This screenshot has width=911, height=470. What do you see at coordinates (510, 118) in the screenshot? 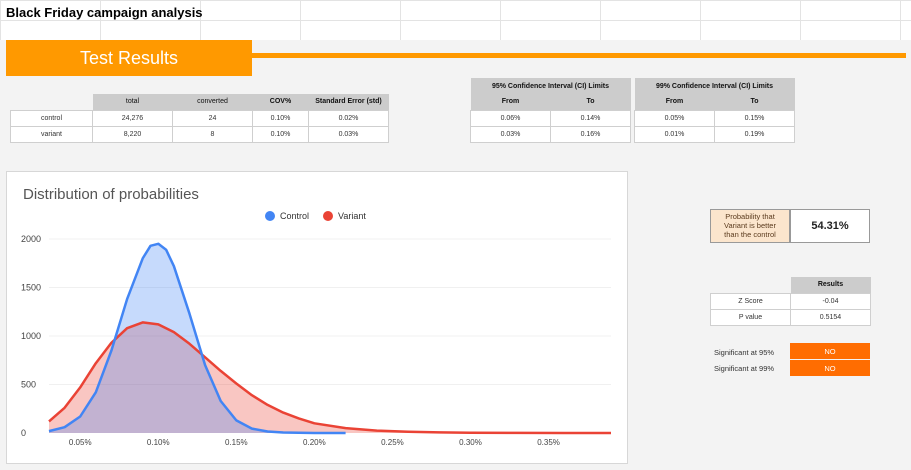
I see `control-ci95-from: 0.06%` at bounding box center [510, 118].